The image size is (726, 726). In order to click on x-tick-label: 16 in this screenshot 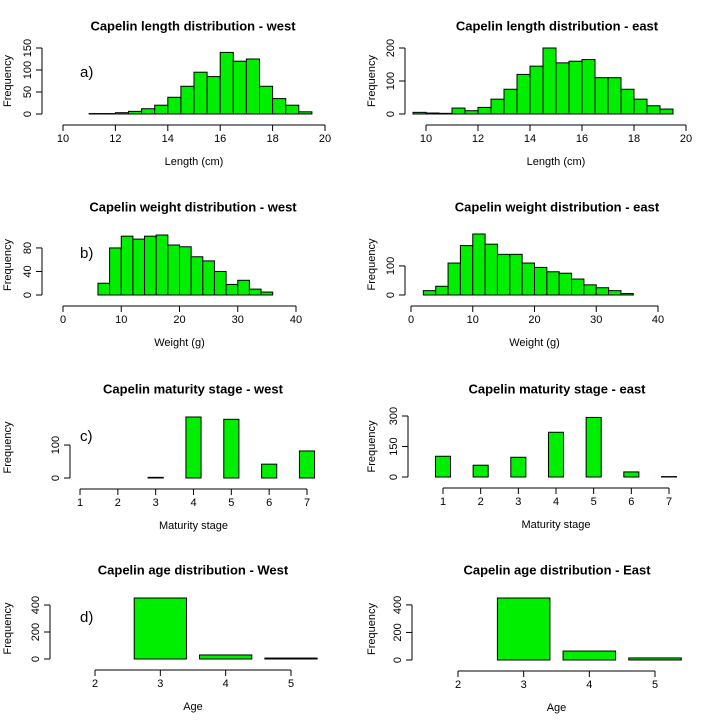, I will do `click(220, 139)`.